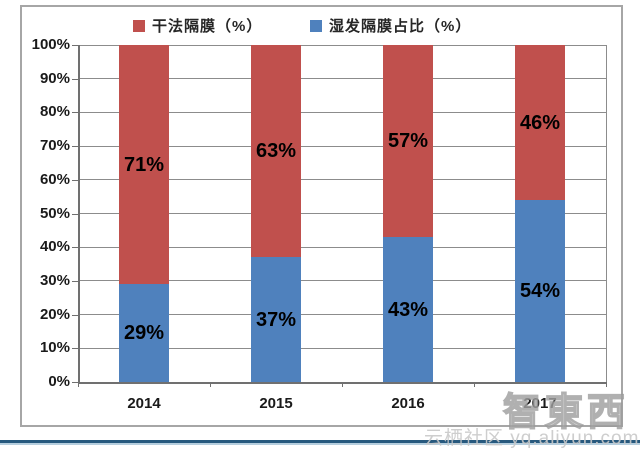  I want to click on y-axis-line, so click(79, 213).